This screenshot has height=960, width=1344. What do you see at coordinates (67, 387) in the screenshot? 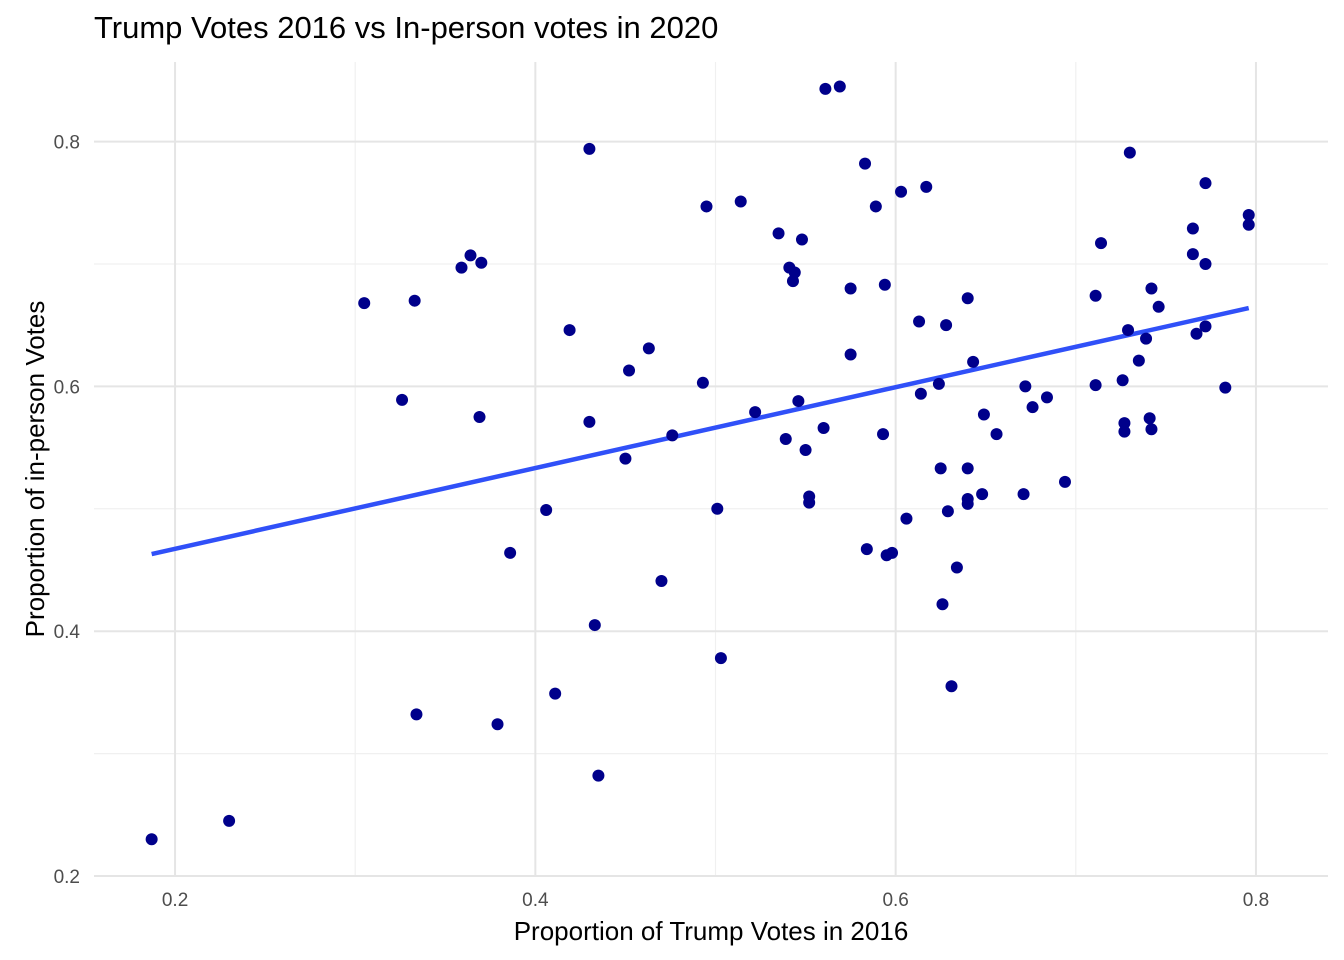
I see `y-tick-label: 0.6` at bounding box center [67, 387].